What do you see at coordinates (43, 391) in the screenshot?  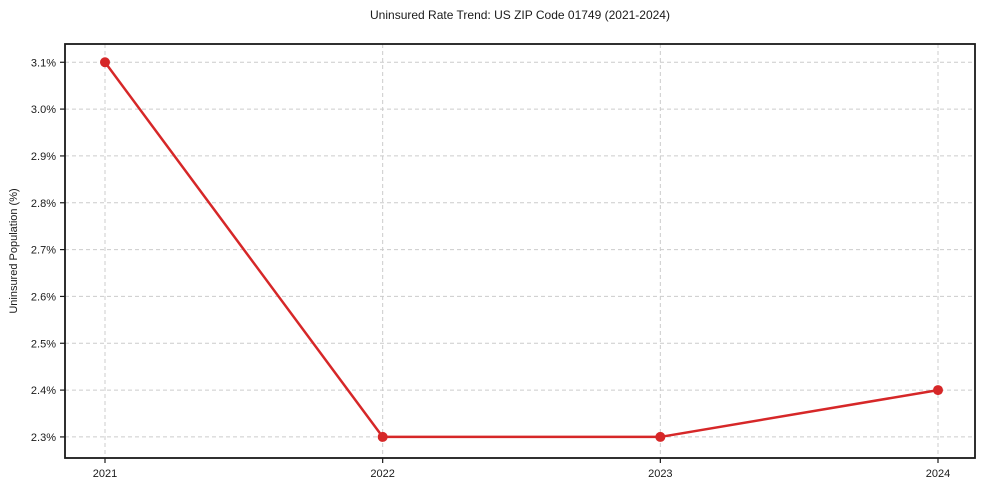 I see `y-tick-label: 2.4%` at bounding box center [43, 391].